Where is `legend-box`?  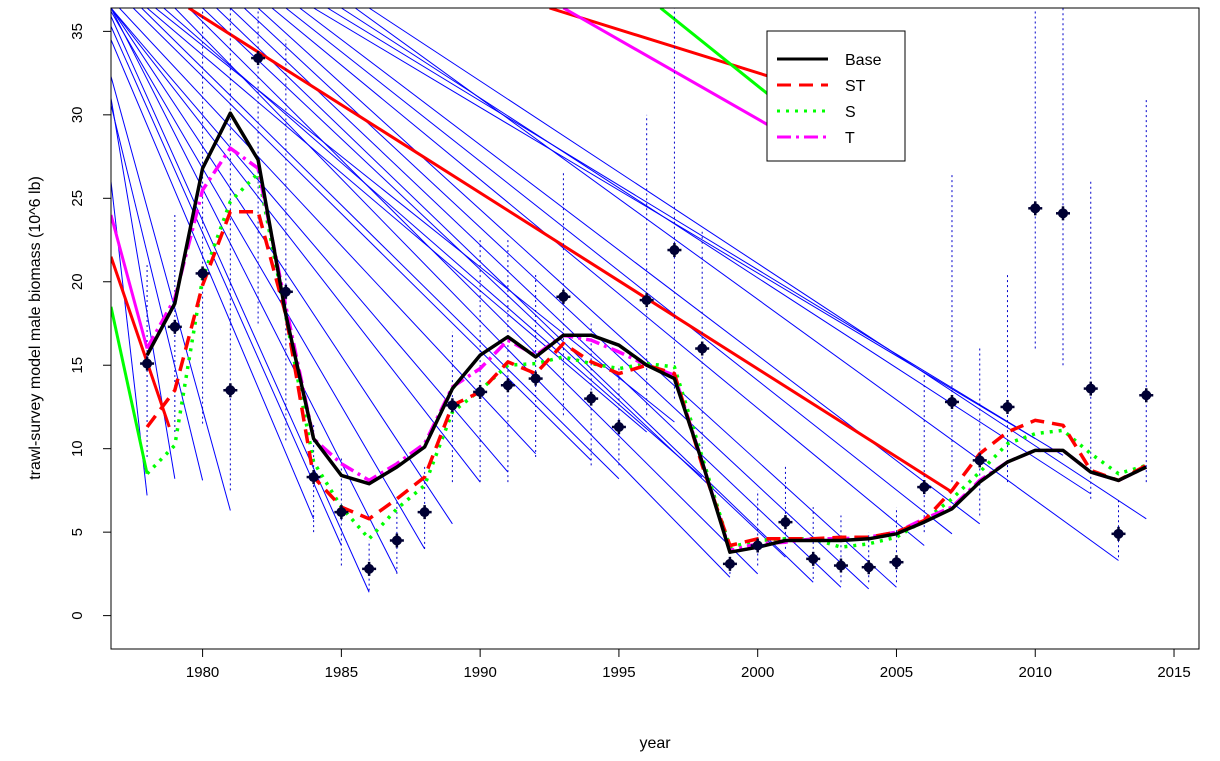 legend-box is located at coordinates (836, 96).